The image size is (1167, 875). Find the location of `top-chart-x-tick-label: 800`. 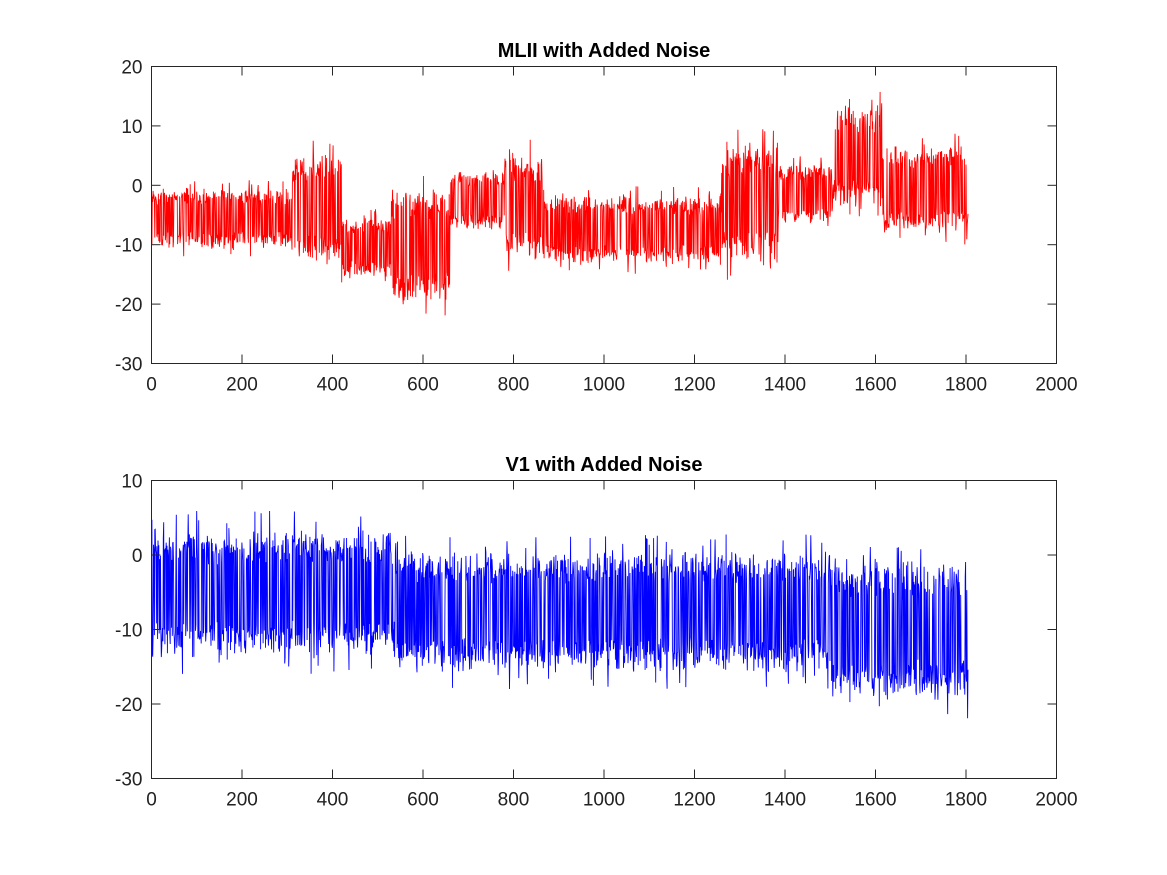

top-chart-x-tick-label: 800 is located at coordinates (514, 385).